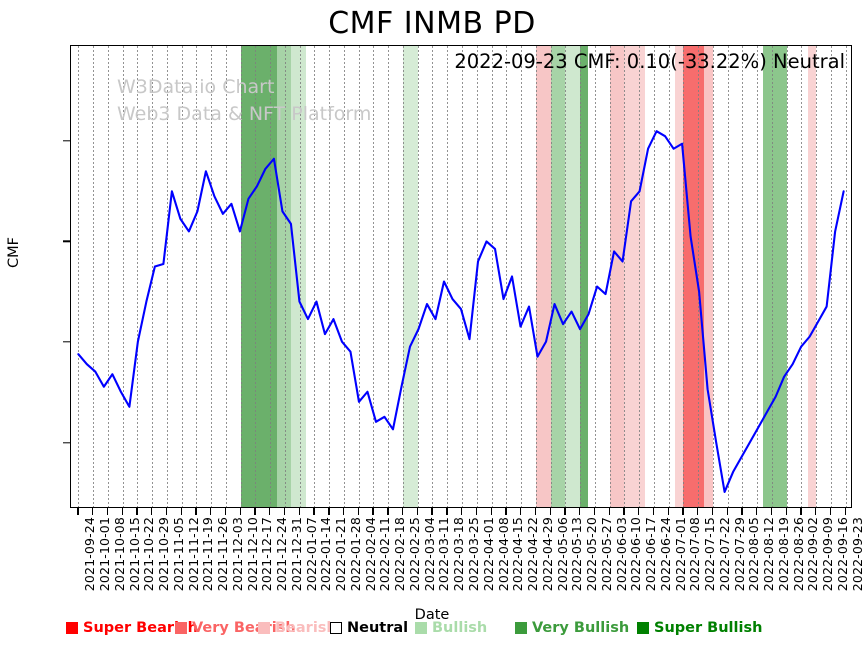 The height and width of the screenshot is (646, 864). I want to click on legend-item-super-bullish: Super Bullish, so click(699, 628).